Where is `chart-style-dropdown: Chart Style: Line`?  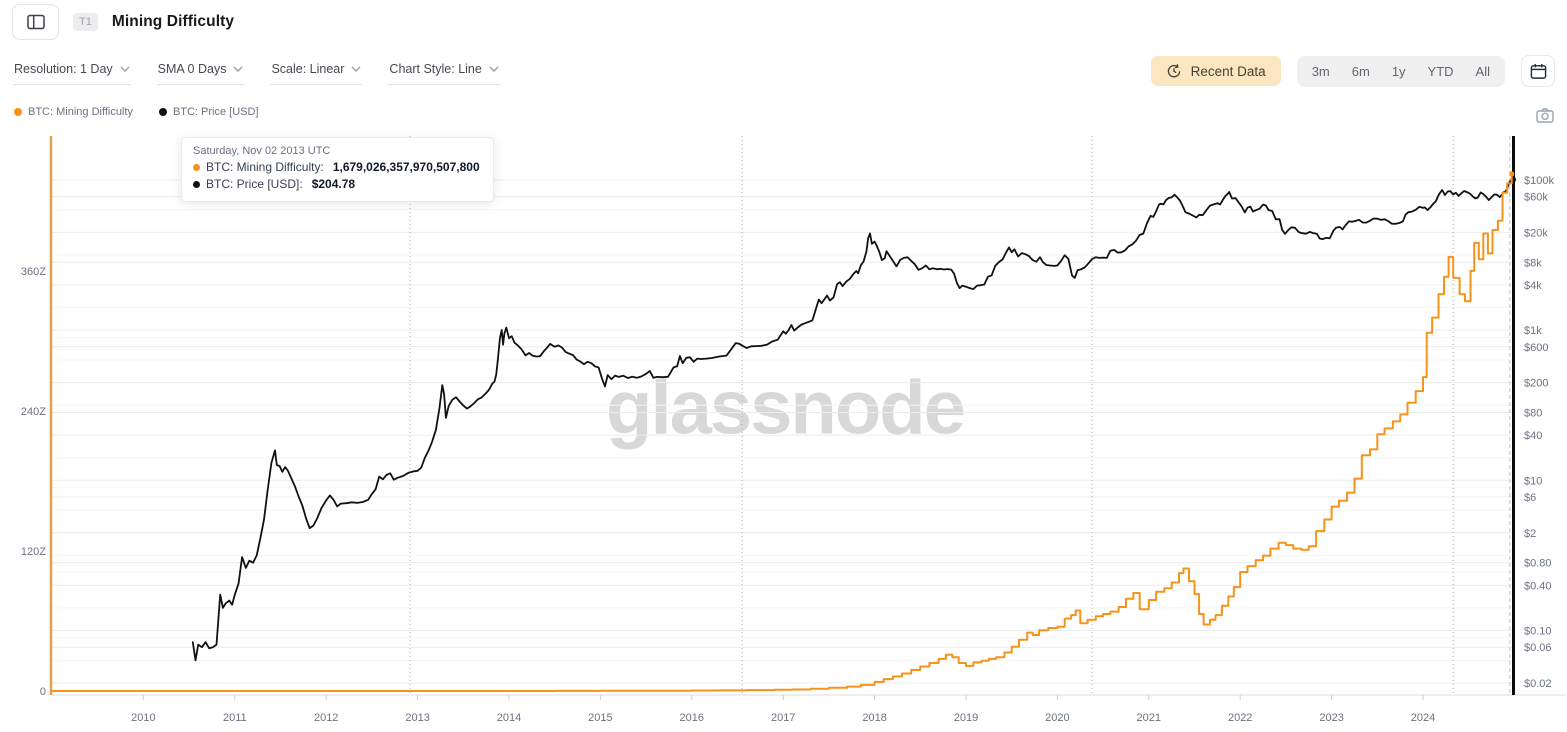 chart-style-dropdown: Chart Style: Line is located at coordinates (444, 71).